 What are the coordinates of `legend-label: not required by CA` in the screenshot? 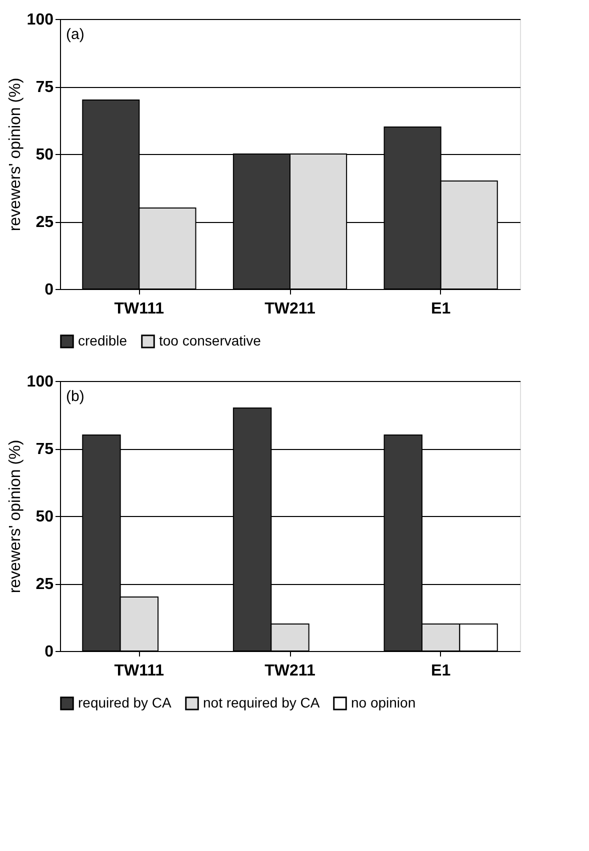 It's located at (261, 702).